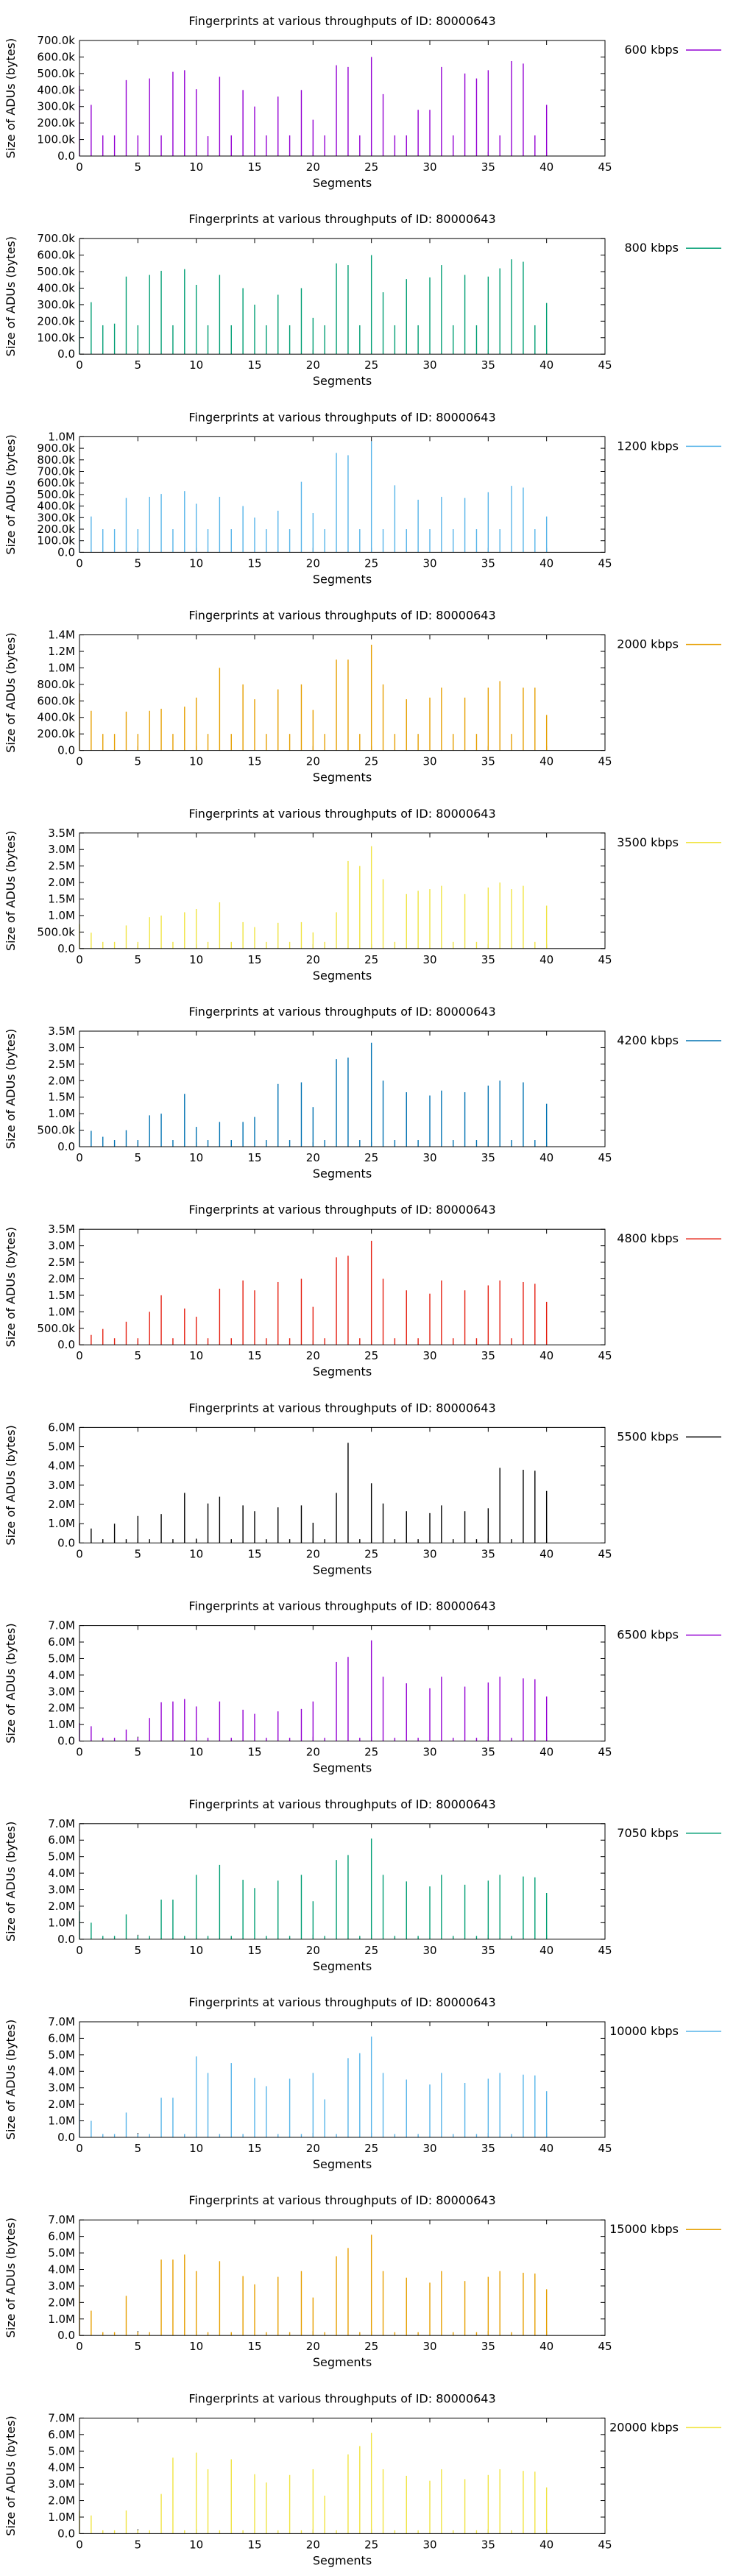 This screenshot has height=2576, width=736. I want to click on y-tick-label: 800.0k, so click(56, 684).